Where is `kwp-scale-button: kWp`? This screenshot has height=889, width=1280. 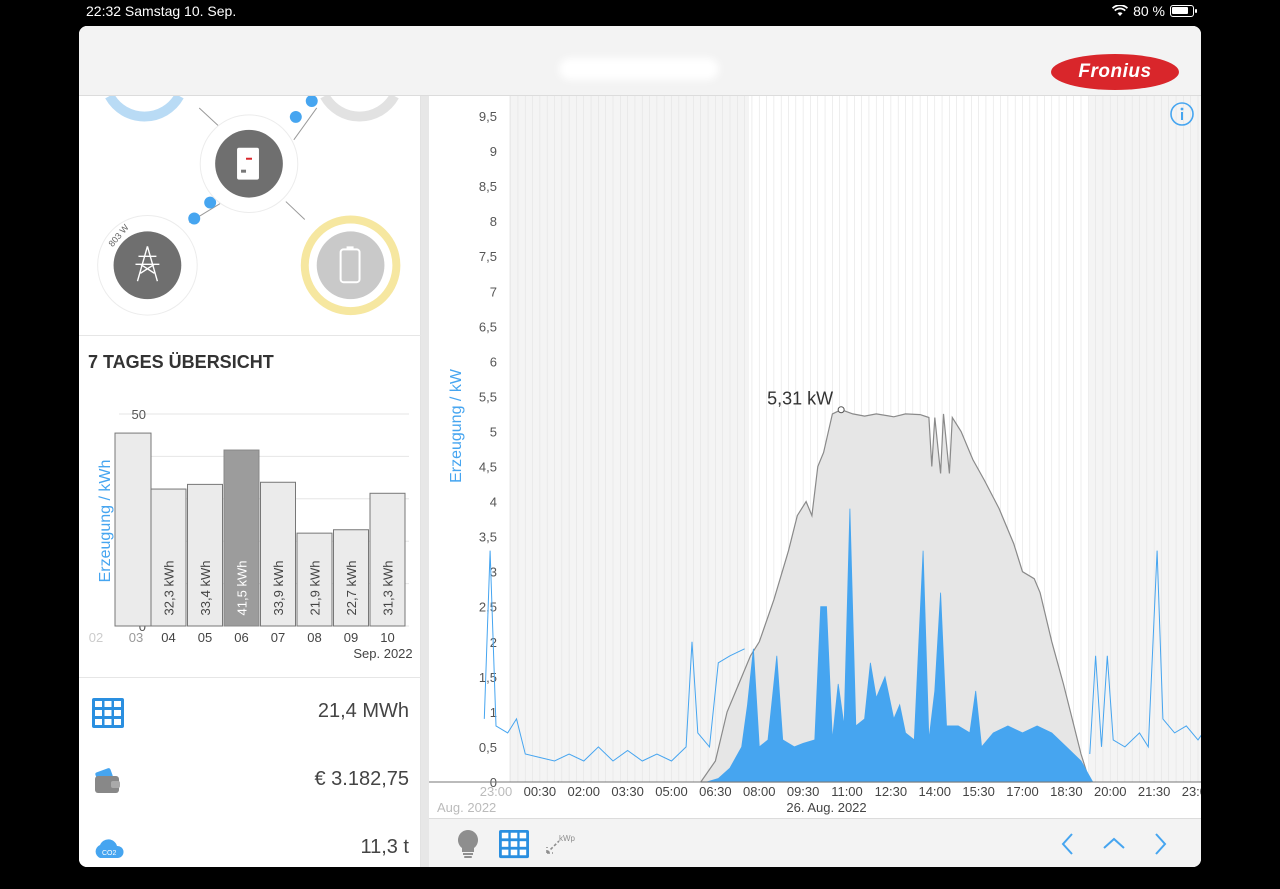
kwp-scale-button: kWp is located at coordinates (563, 844).